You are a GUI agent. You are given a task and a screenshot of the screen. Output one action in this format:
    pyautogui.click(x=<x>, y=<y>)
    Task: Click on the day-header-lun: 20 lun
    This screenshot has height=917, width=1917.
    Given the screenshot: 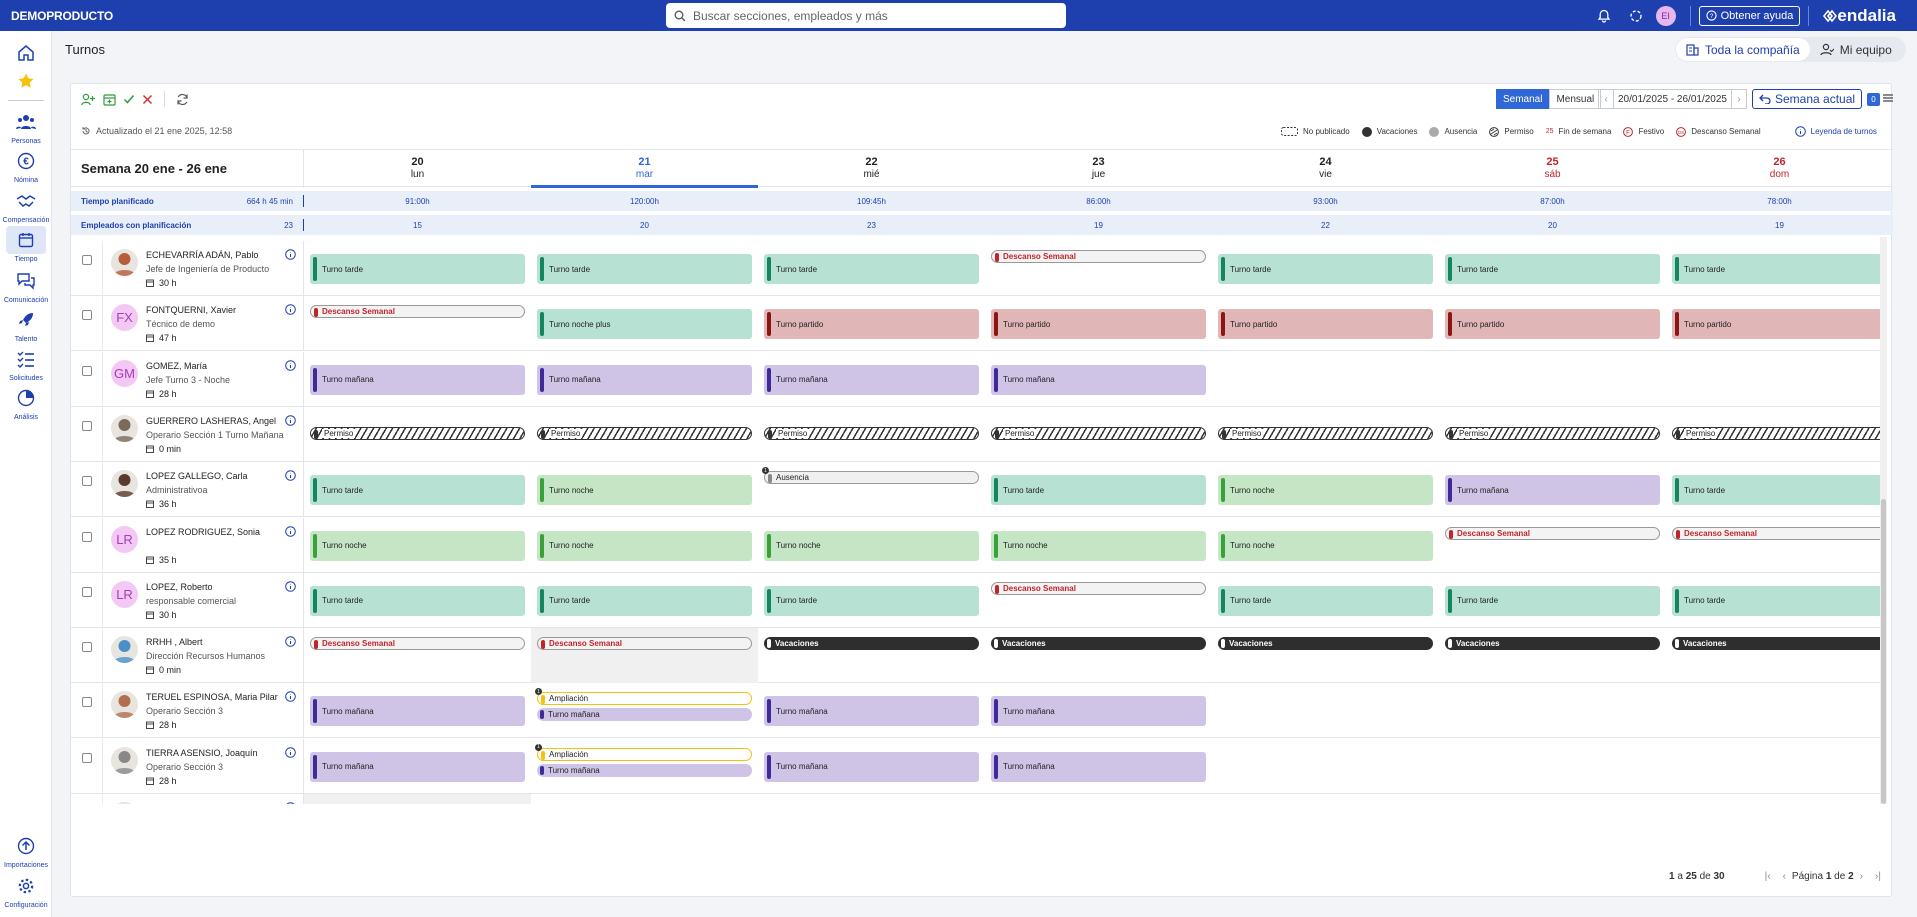 What is the action you would take?
    pyautogui.click(x=417, y=168)
    